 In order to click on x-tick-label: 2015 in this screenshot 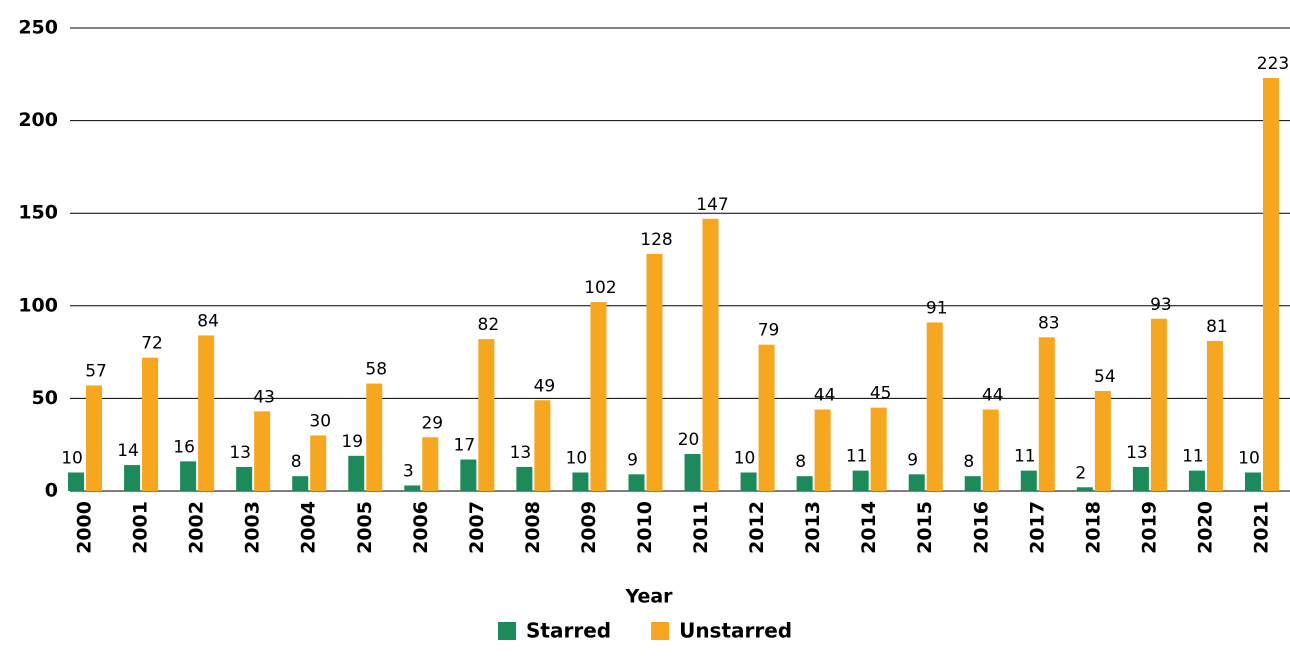, I will do `click(925, 527)`.